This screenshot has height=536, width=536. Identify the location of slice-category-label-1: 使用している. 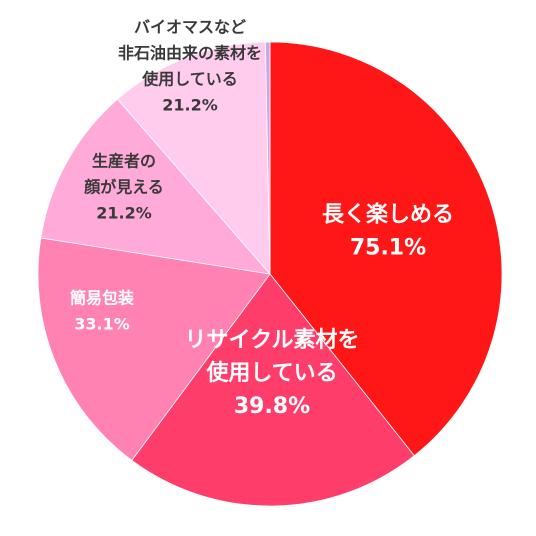
(271, 373).